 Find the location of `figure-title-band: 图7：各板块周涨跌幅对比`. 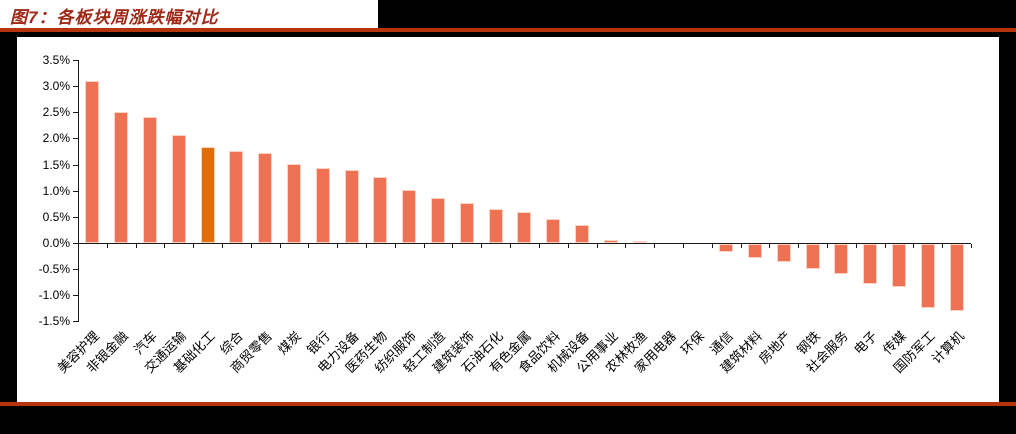

figure-title-band: 图7：各板块周涨跌幅对比 is located at coordinates (189, 14).